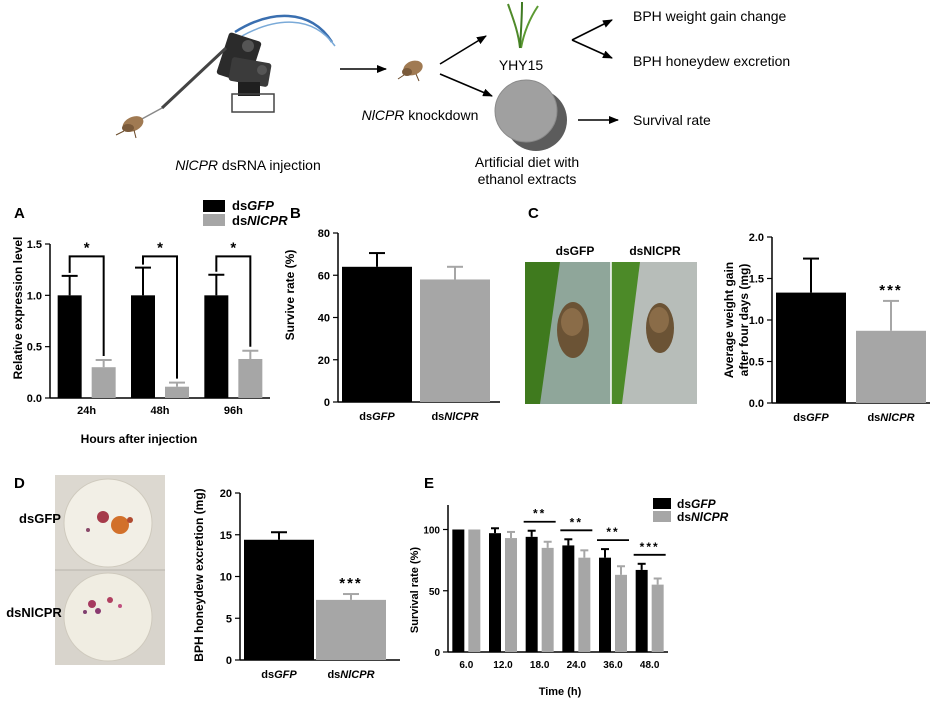 This screenshot has width=935, height=702. Describe the element at coordinates (575, 251) in the screenshot. I see `photo-c-label-gfp: dsGFP` at that location.